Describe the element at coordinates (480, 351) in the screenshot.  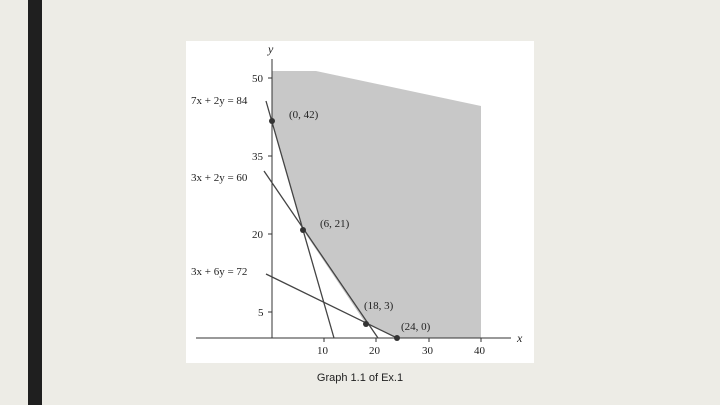
I see `x-tick-label: 40` at that location.